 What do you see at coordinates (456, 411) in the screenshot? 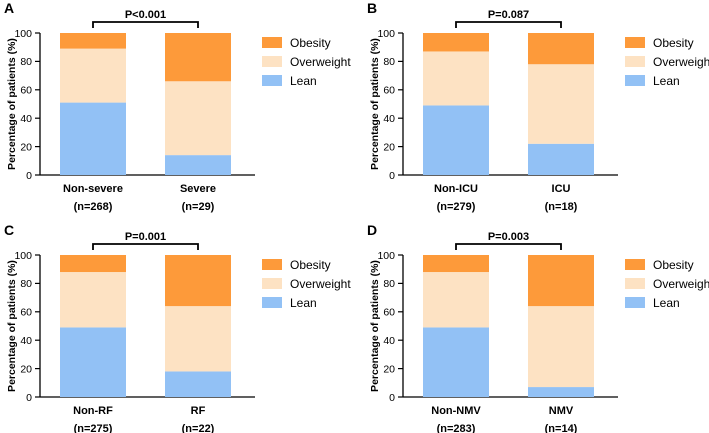
I see `x-category-label: Non-NMV` at bounding box center [456, 411].